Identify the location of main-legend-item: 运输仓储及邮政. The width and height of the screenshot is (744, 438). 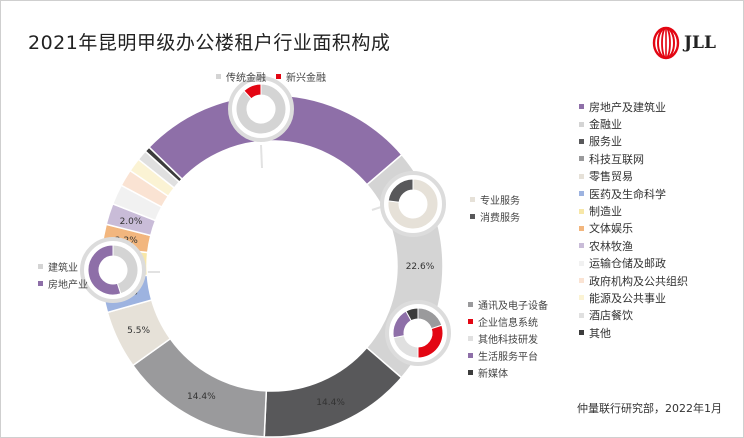
(633, 263).